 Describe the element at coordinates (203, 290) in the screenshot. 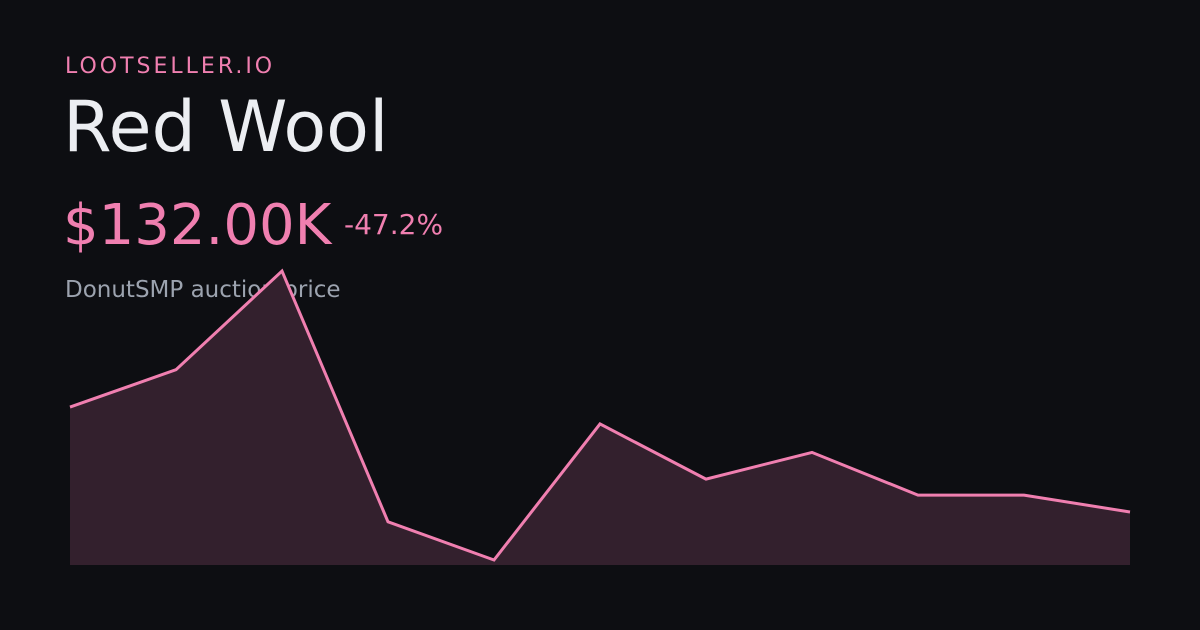

I see `subtitle: DonutSMP auction price` at that location.